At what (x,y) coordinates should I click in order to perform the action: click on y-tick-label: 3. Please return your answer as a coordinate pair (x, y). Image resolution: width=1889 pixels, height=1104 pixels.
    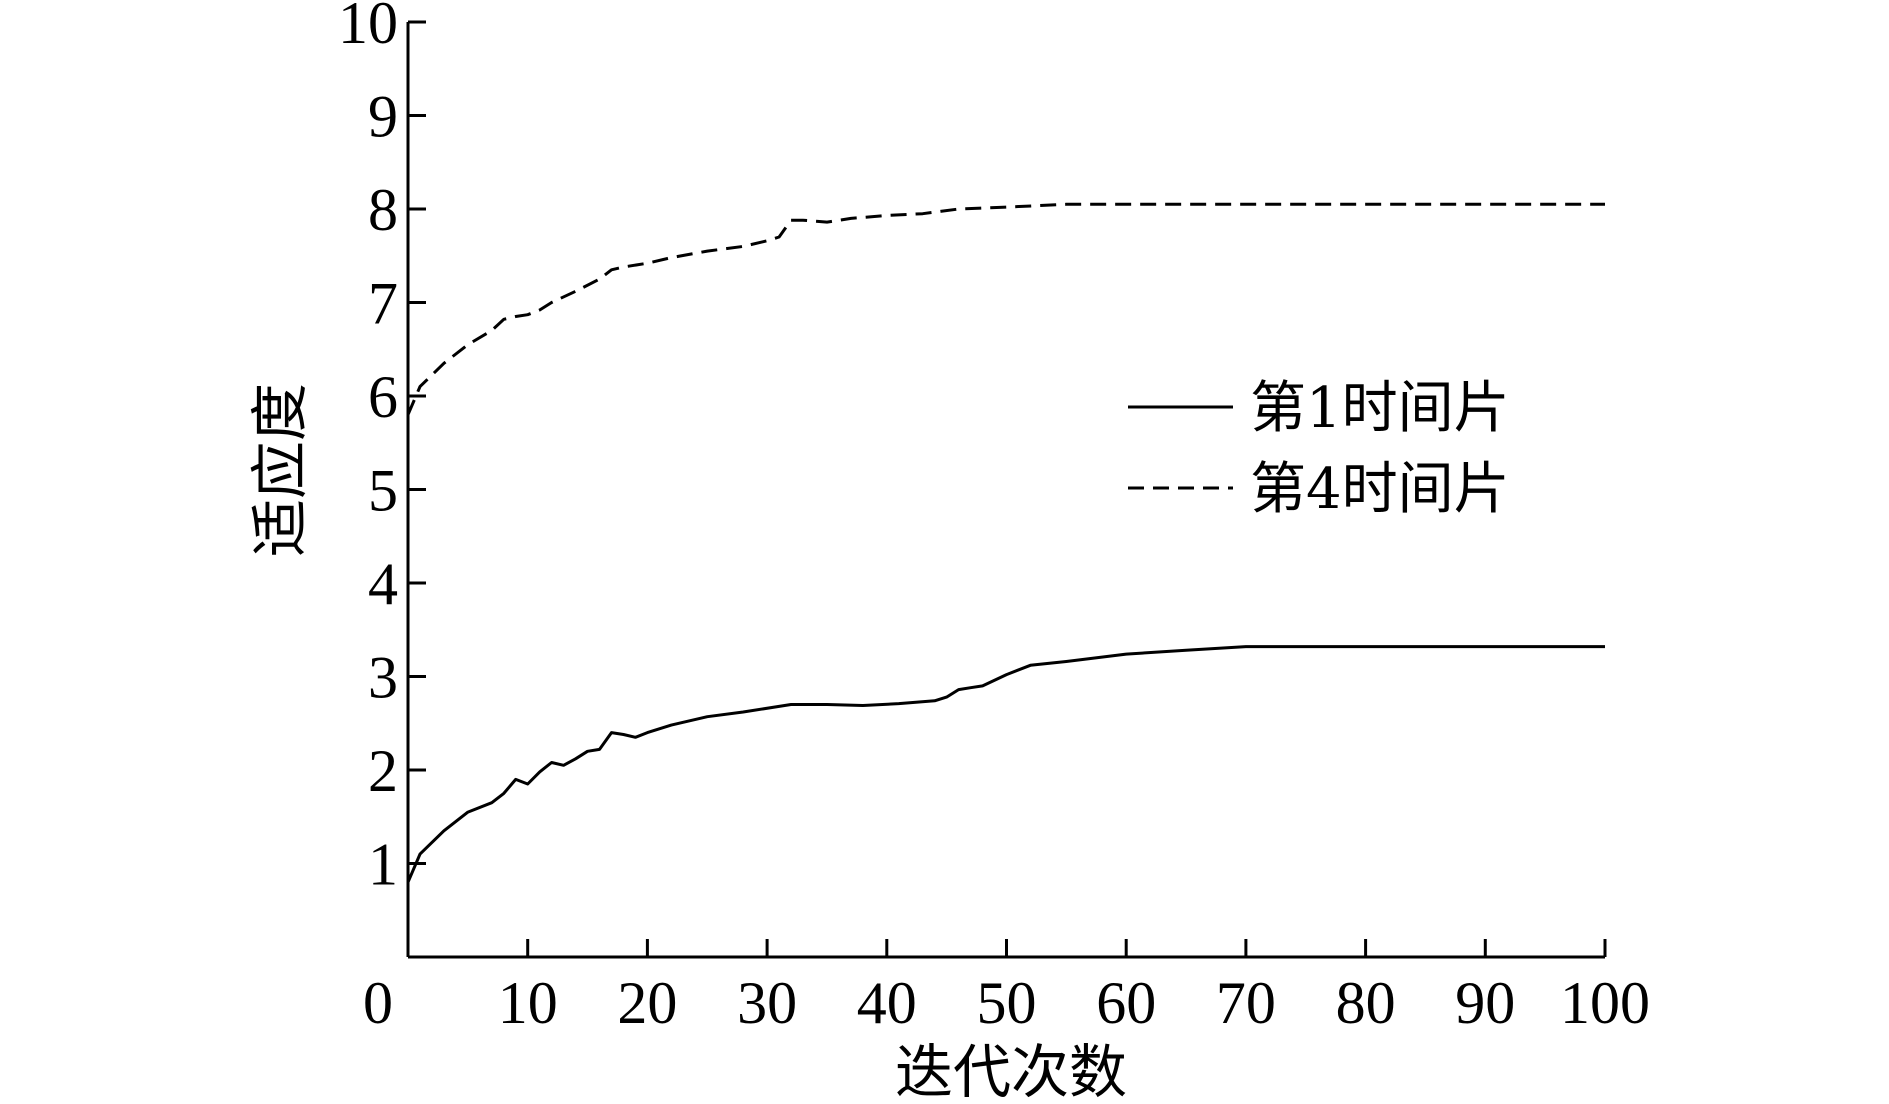
    Looking at the image, I should click on (383, 678).